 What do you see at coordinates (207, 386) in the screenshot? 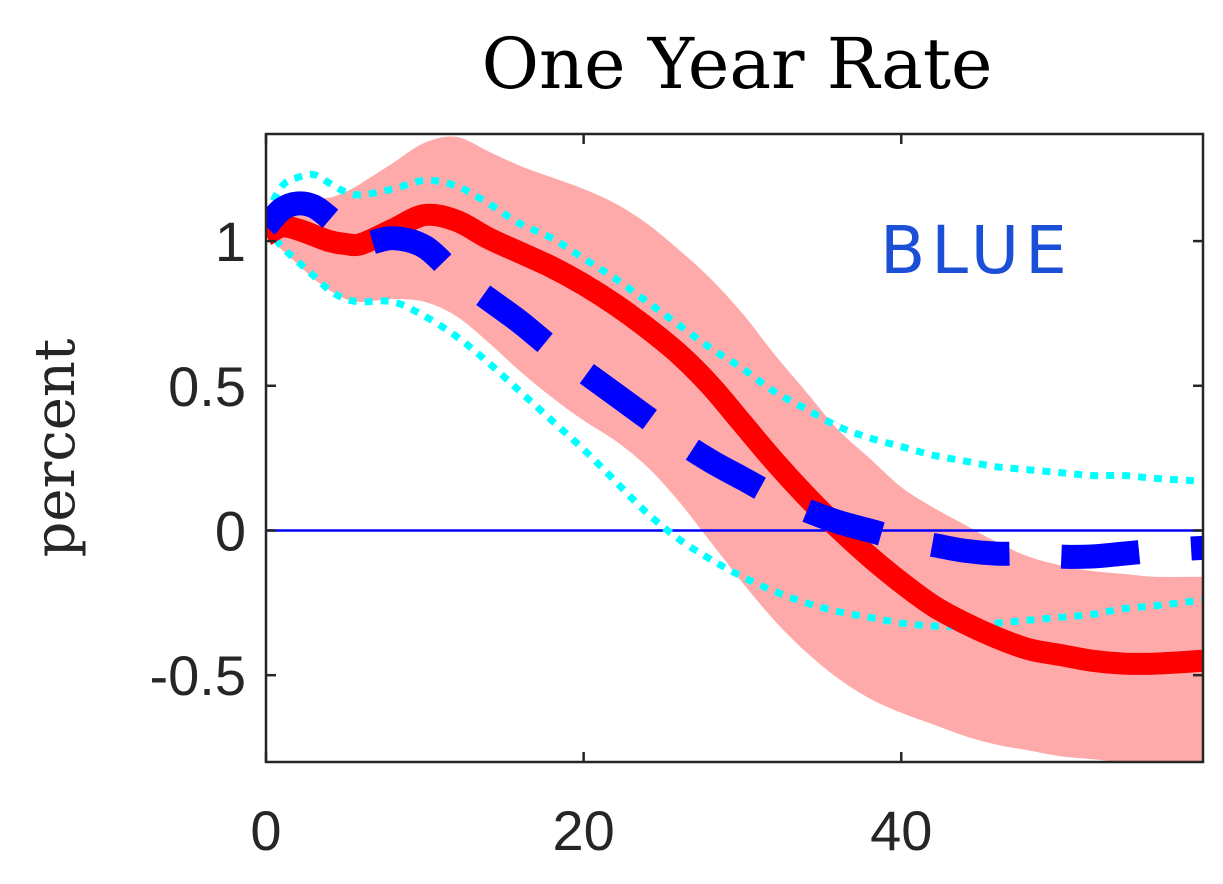
I see `y-tick-label: 0.5` at bounding box center [207, 386].